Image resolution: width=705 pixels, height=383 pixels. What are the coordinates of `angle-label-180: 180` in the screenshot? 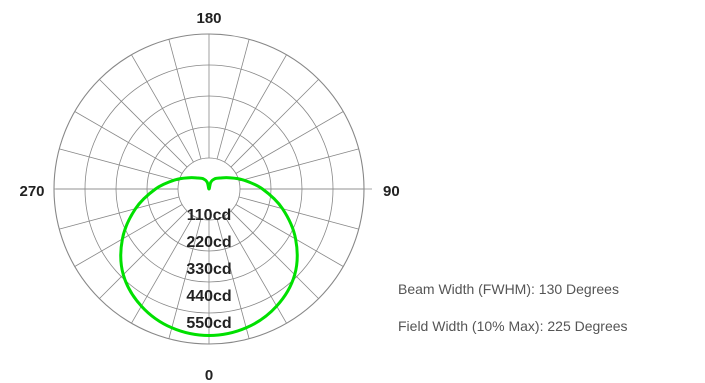 It's located at (208, 18).